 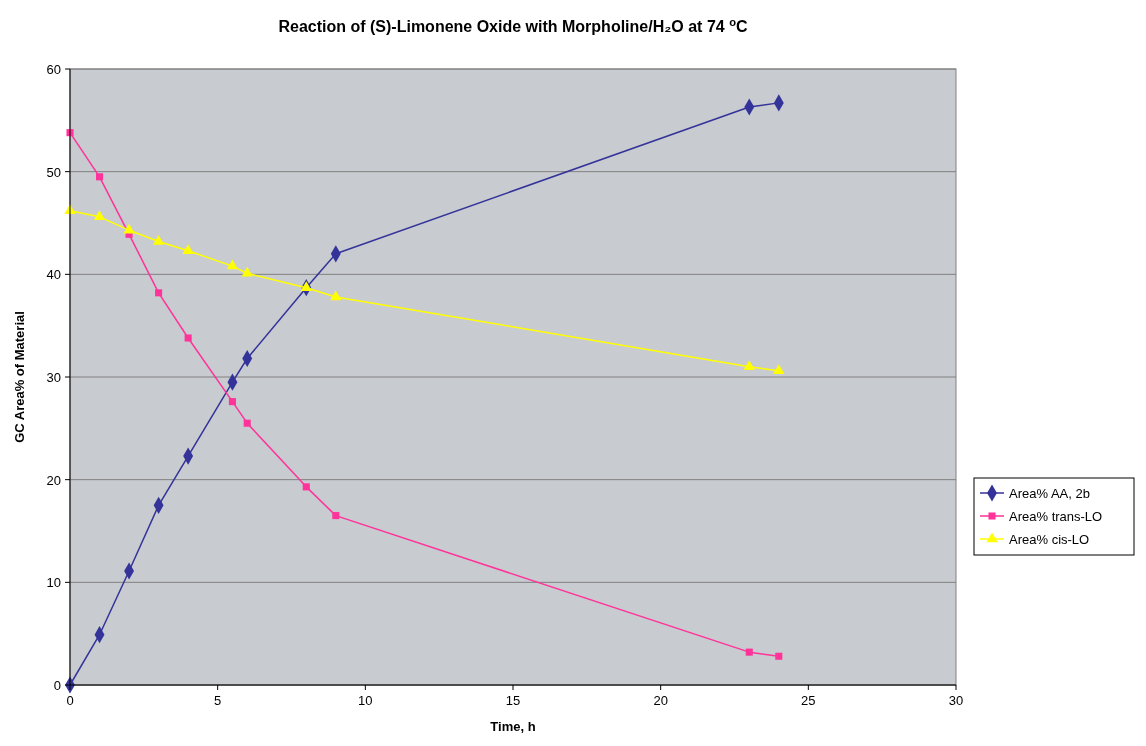 What do you see at coordinates (19, 377) in the screenshot?
I see `y-axis-title: GC Area% of Material` at bounding box center [19, 377].